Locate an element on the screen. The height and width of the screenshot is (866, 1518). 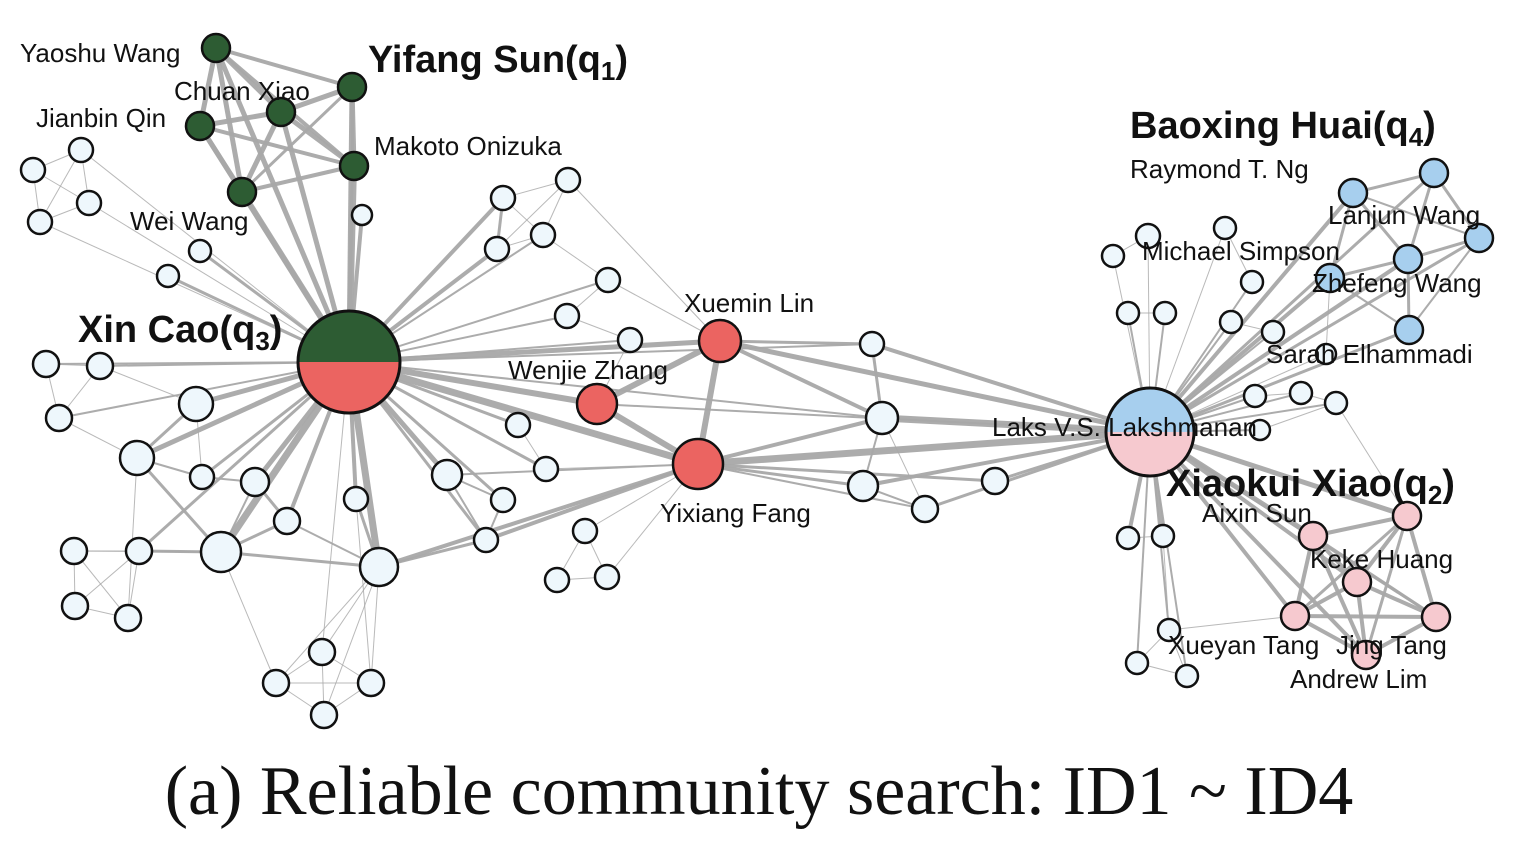
node-bottom-half is located at coordinates (349, 387).